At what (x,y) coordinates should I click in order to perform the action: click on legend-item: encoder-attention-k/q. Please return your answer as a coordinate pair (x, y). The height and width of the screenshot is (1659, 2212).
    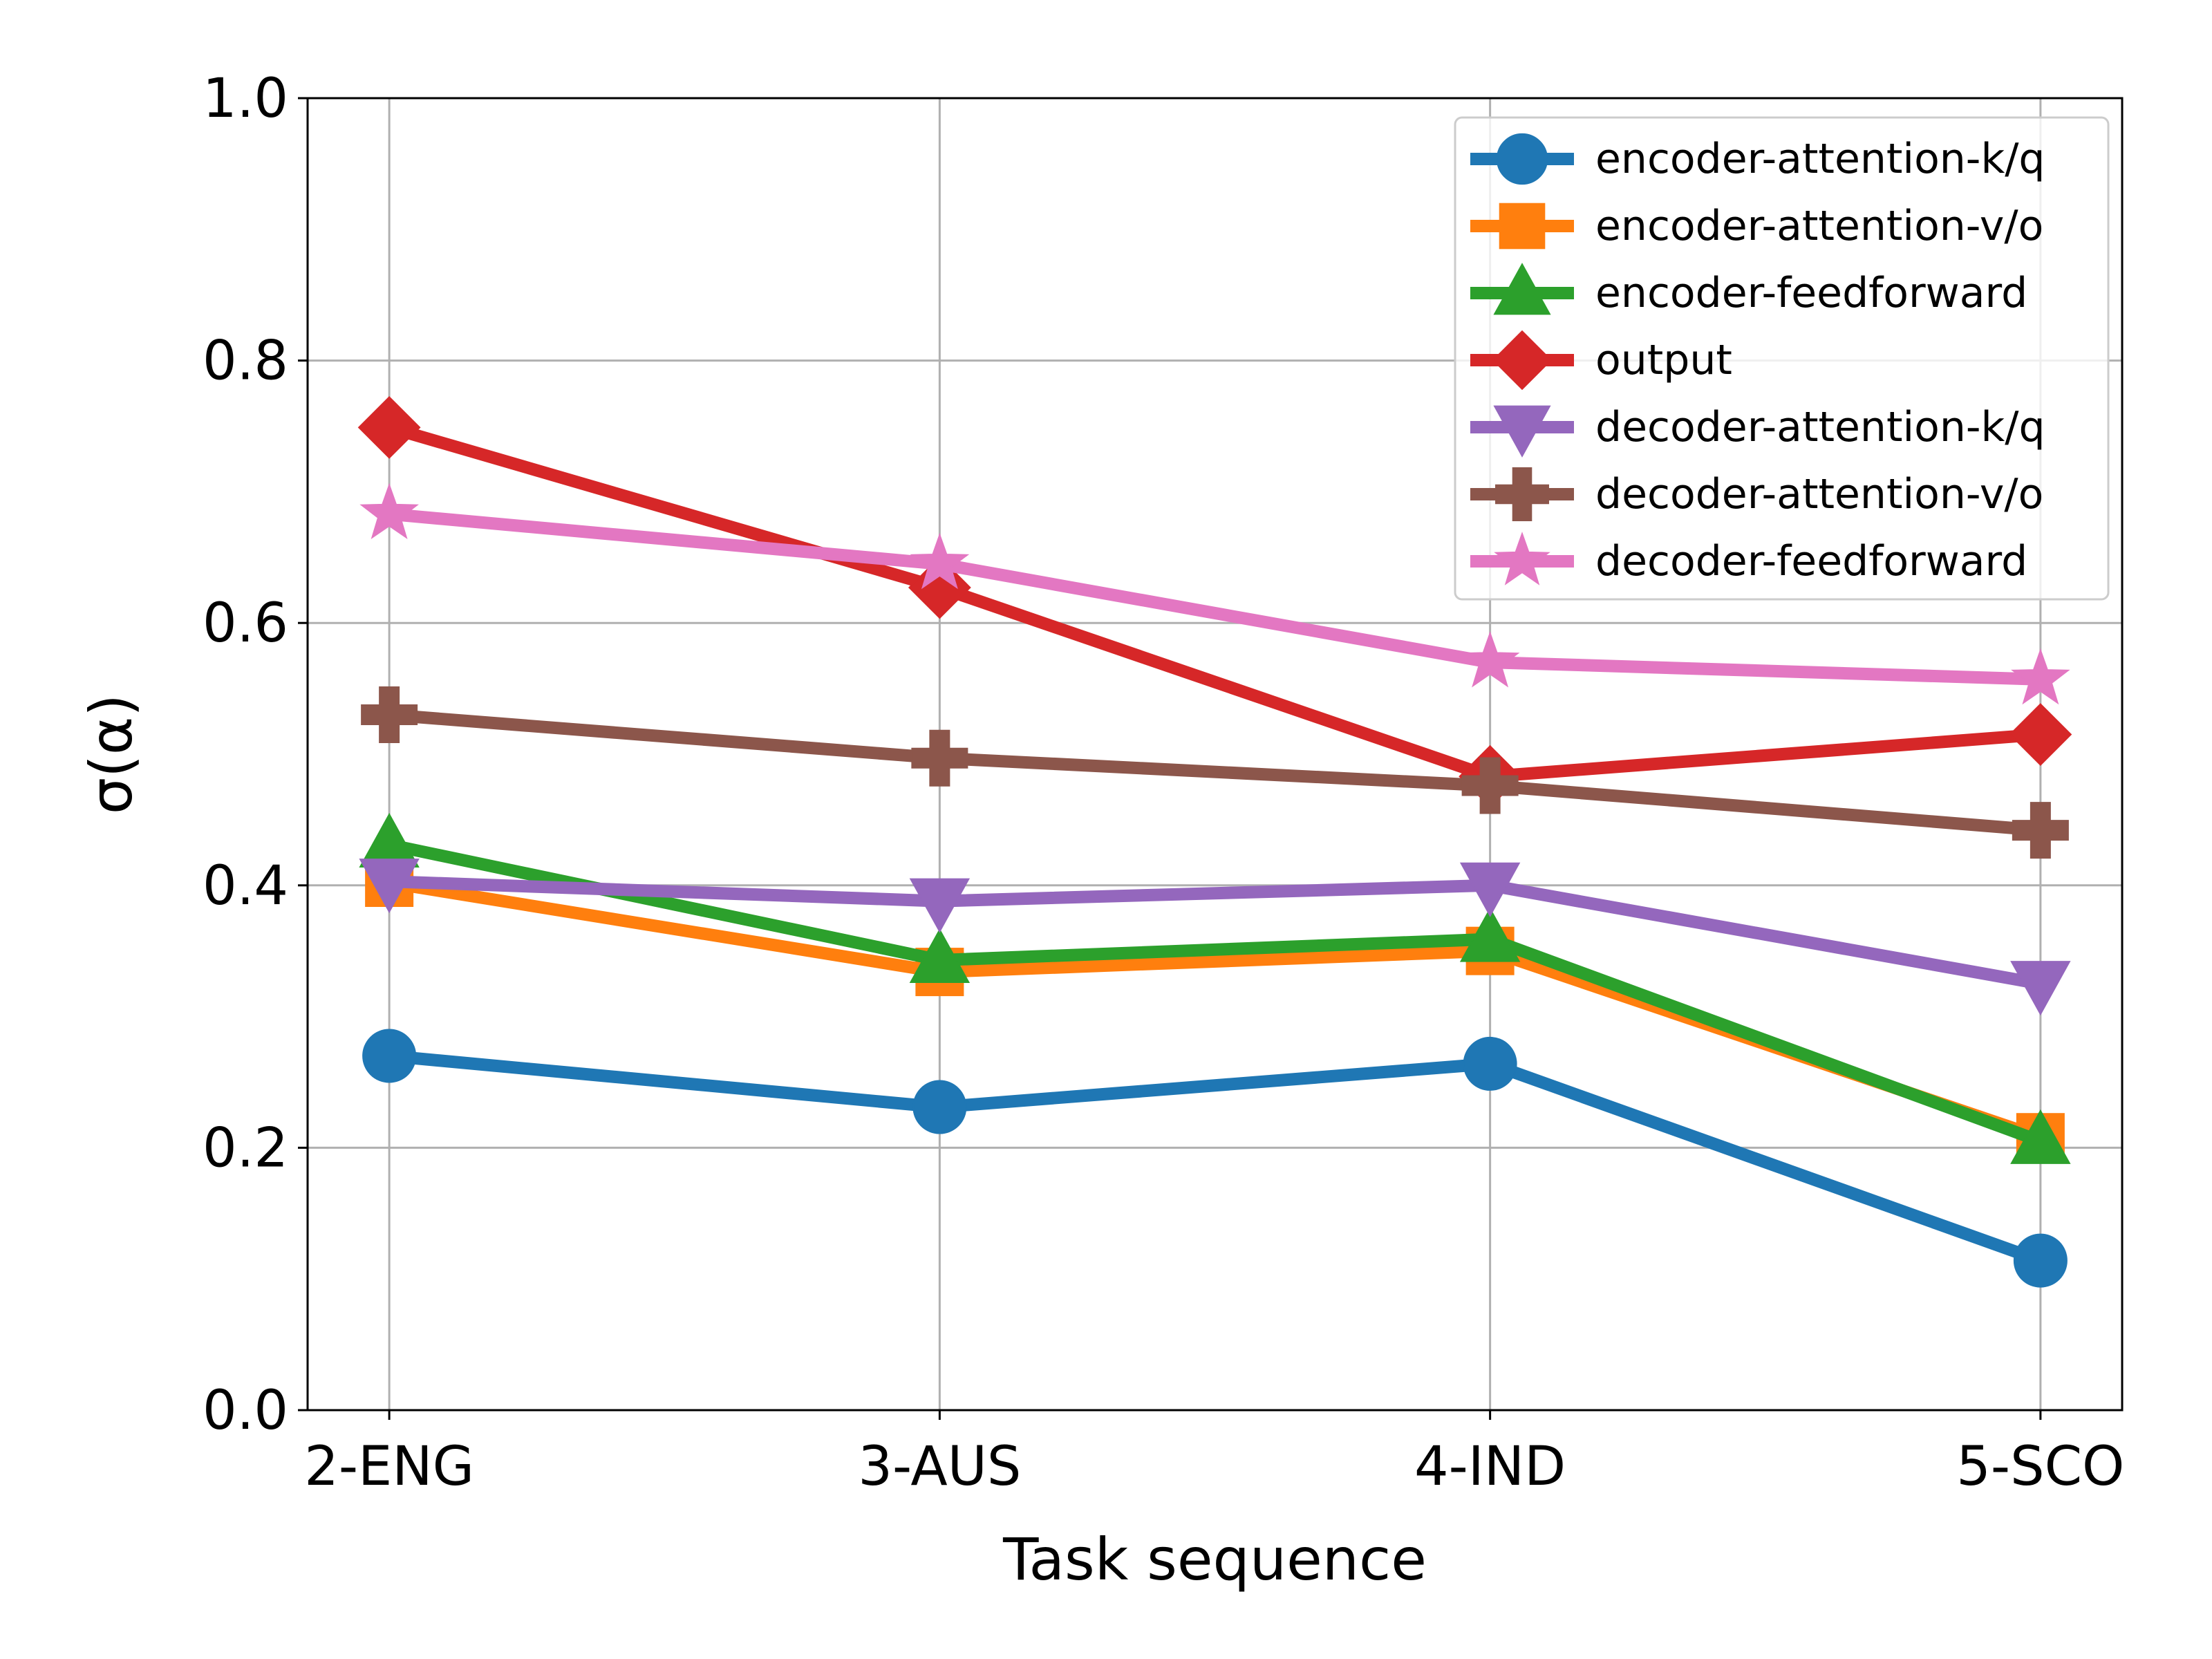
    Looking at the image, I should click on (1757, 159).